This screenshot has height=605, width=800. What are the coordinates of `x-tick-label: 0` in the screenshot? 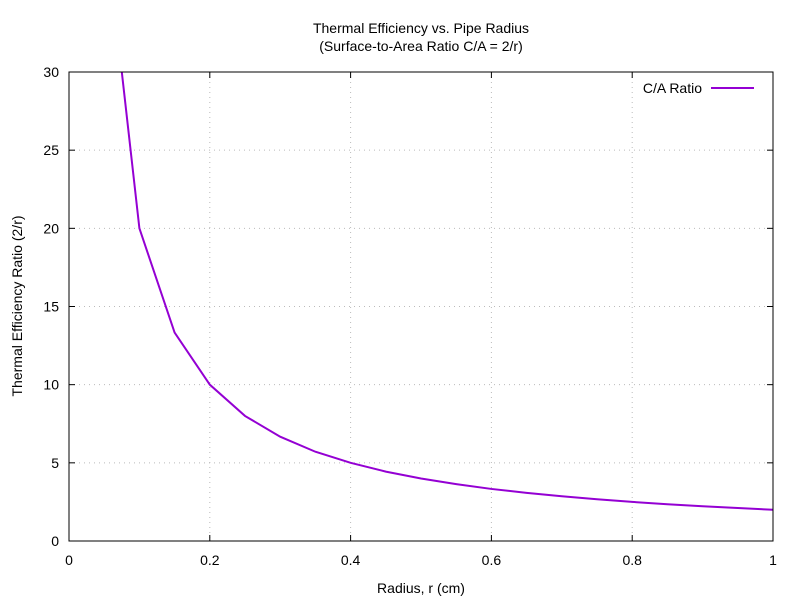 It's located at (69, 560).